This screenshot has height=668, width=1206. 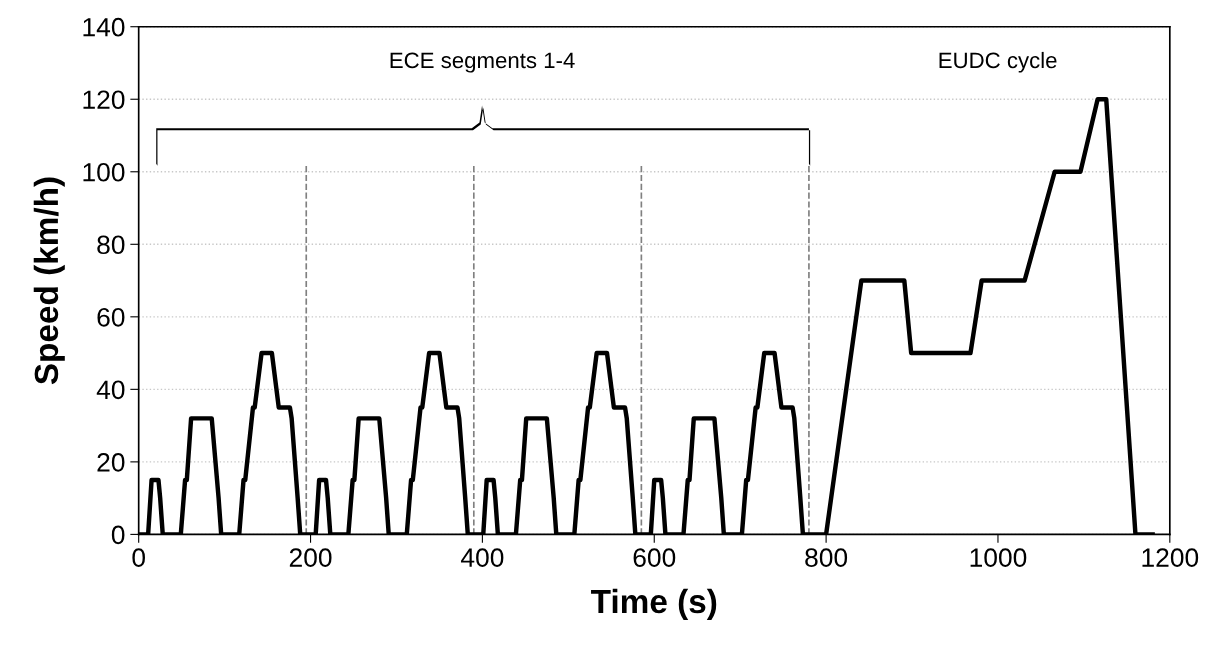 I want to click on annotation: EUDC cycle, so click(x=998, y=62).